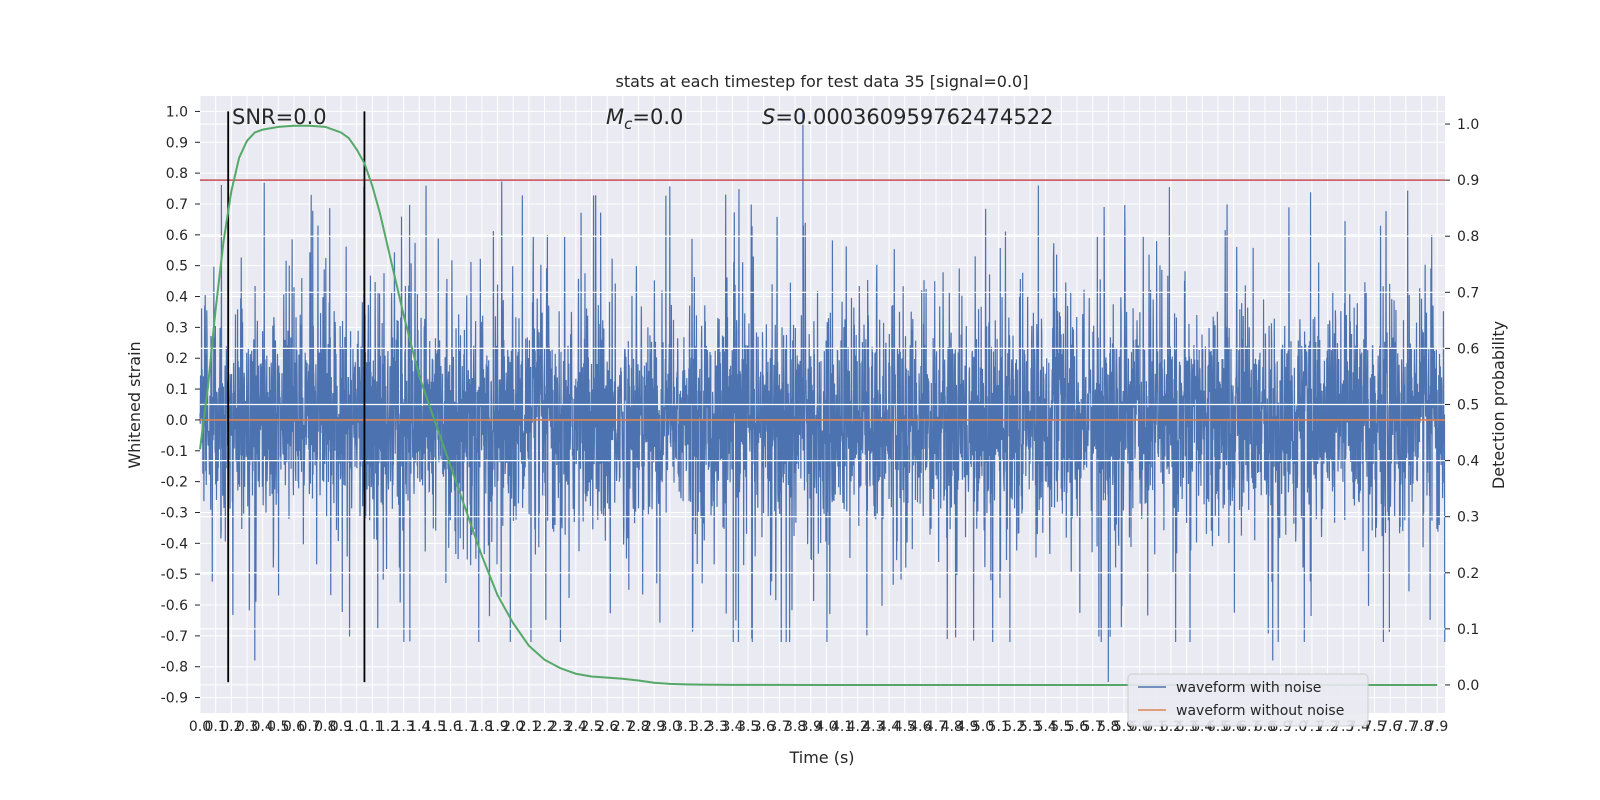 Image resolution: width=1600 pixels, height=800 pixels. What do you see at coordinates (1498, 405) in the screenshot?
I see `y2-axis-title: Detection probability` at bounding box center [1498, 405].